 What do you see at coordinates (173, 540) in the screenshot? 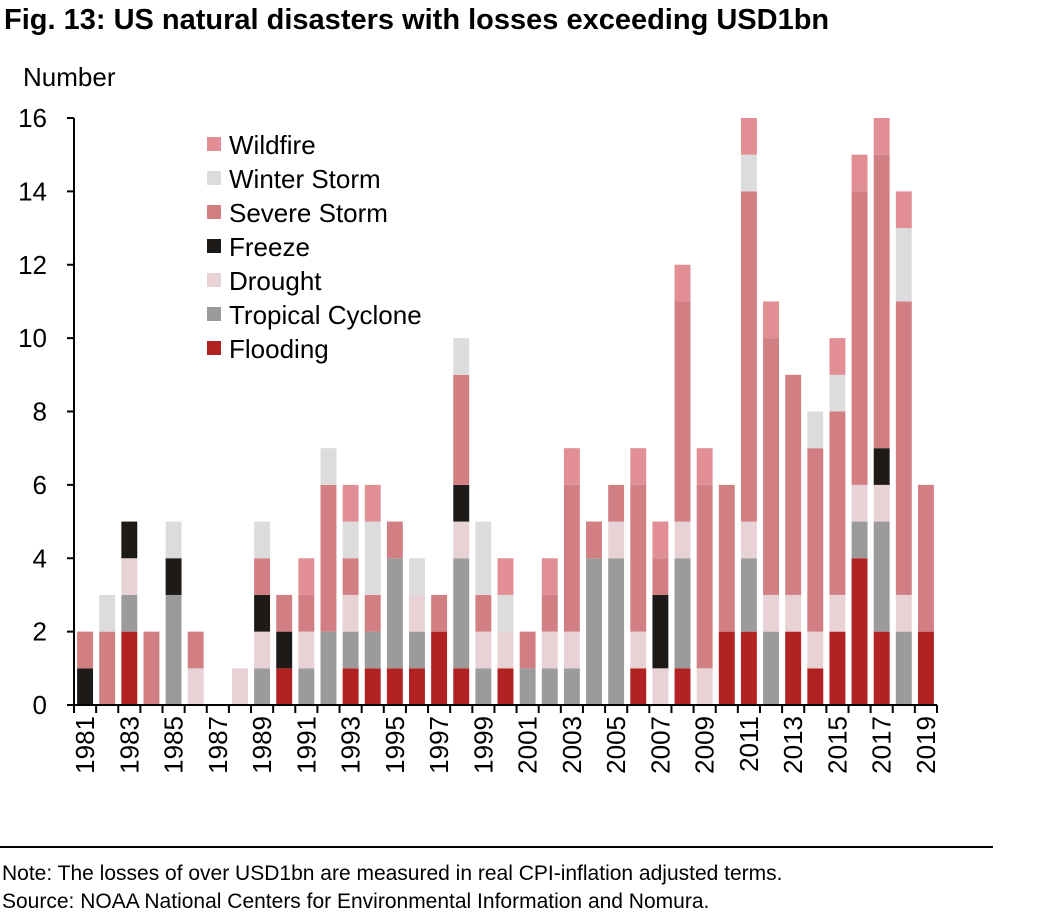
I see `bar-1985-winter-storm` at bounding box center [173, 540].